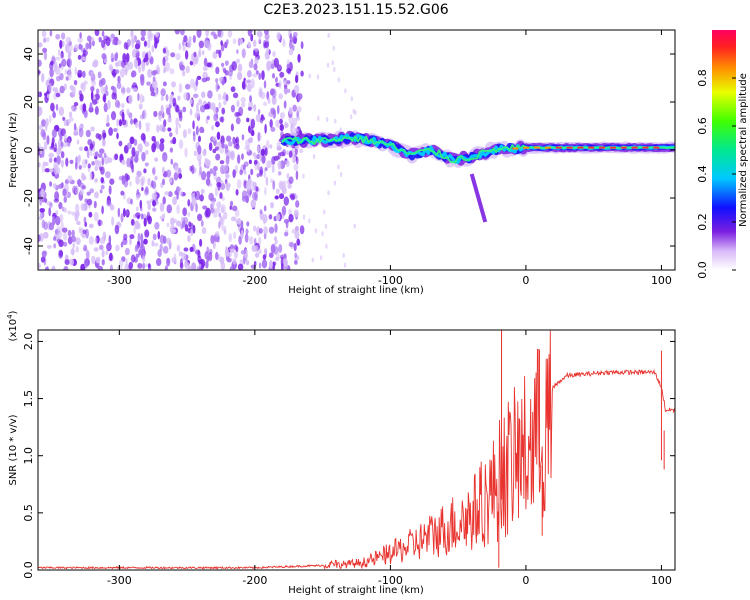 This screenshot has width=750, height=600. I want to click on colorbar-tick-label: 0.8, so click(702, 78).